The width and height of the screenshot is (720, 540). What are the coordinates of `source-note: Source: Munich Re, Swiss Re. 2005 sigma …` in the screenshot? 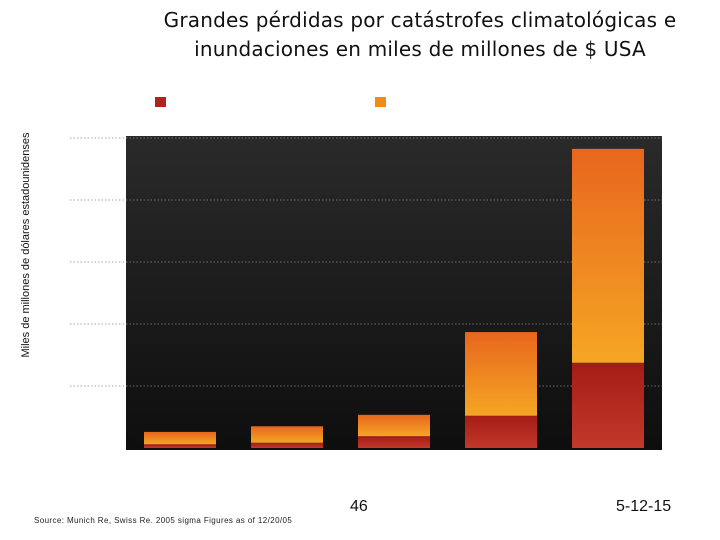 It's located at (163, 520).